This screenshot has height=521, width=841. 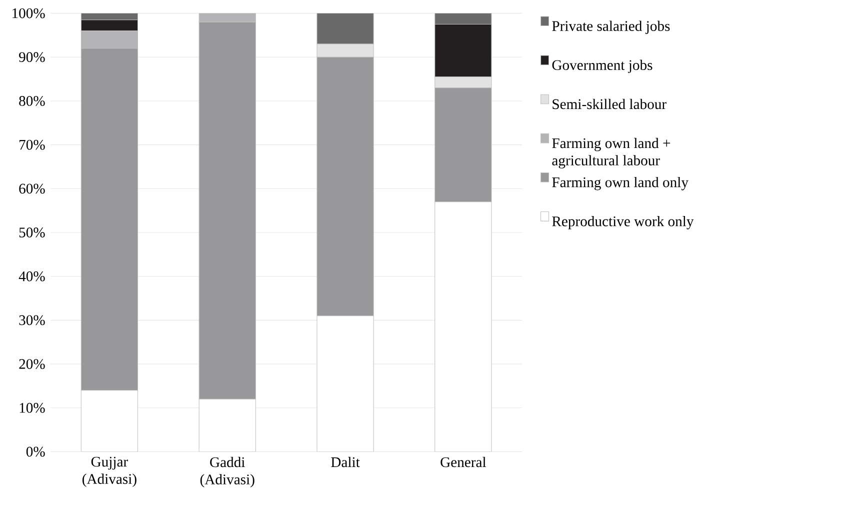 I want to click on y-tick-label: 0%, so click(x=35, y=451).